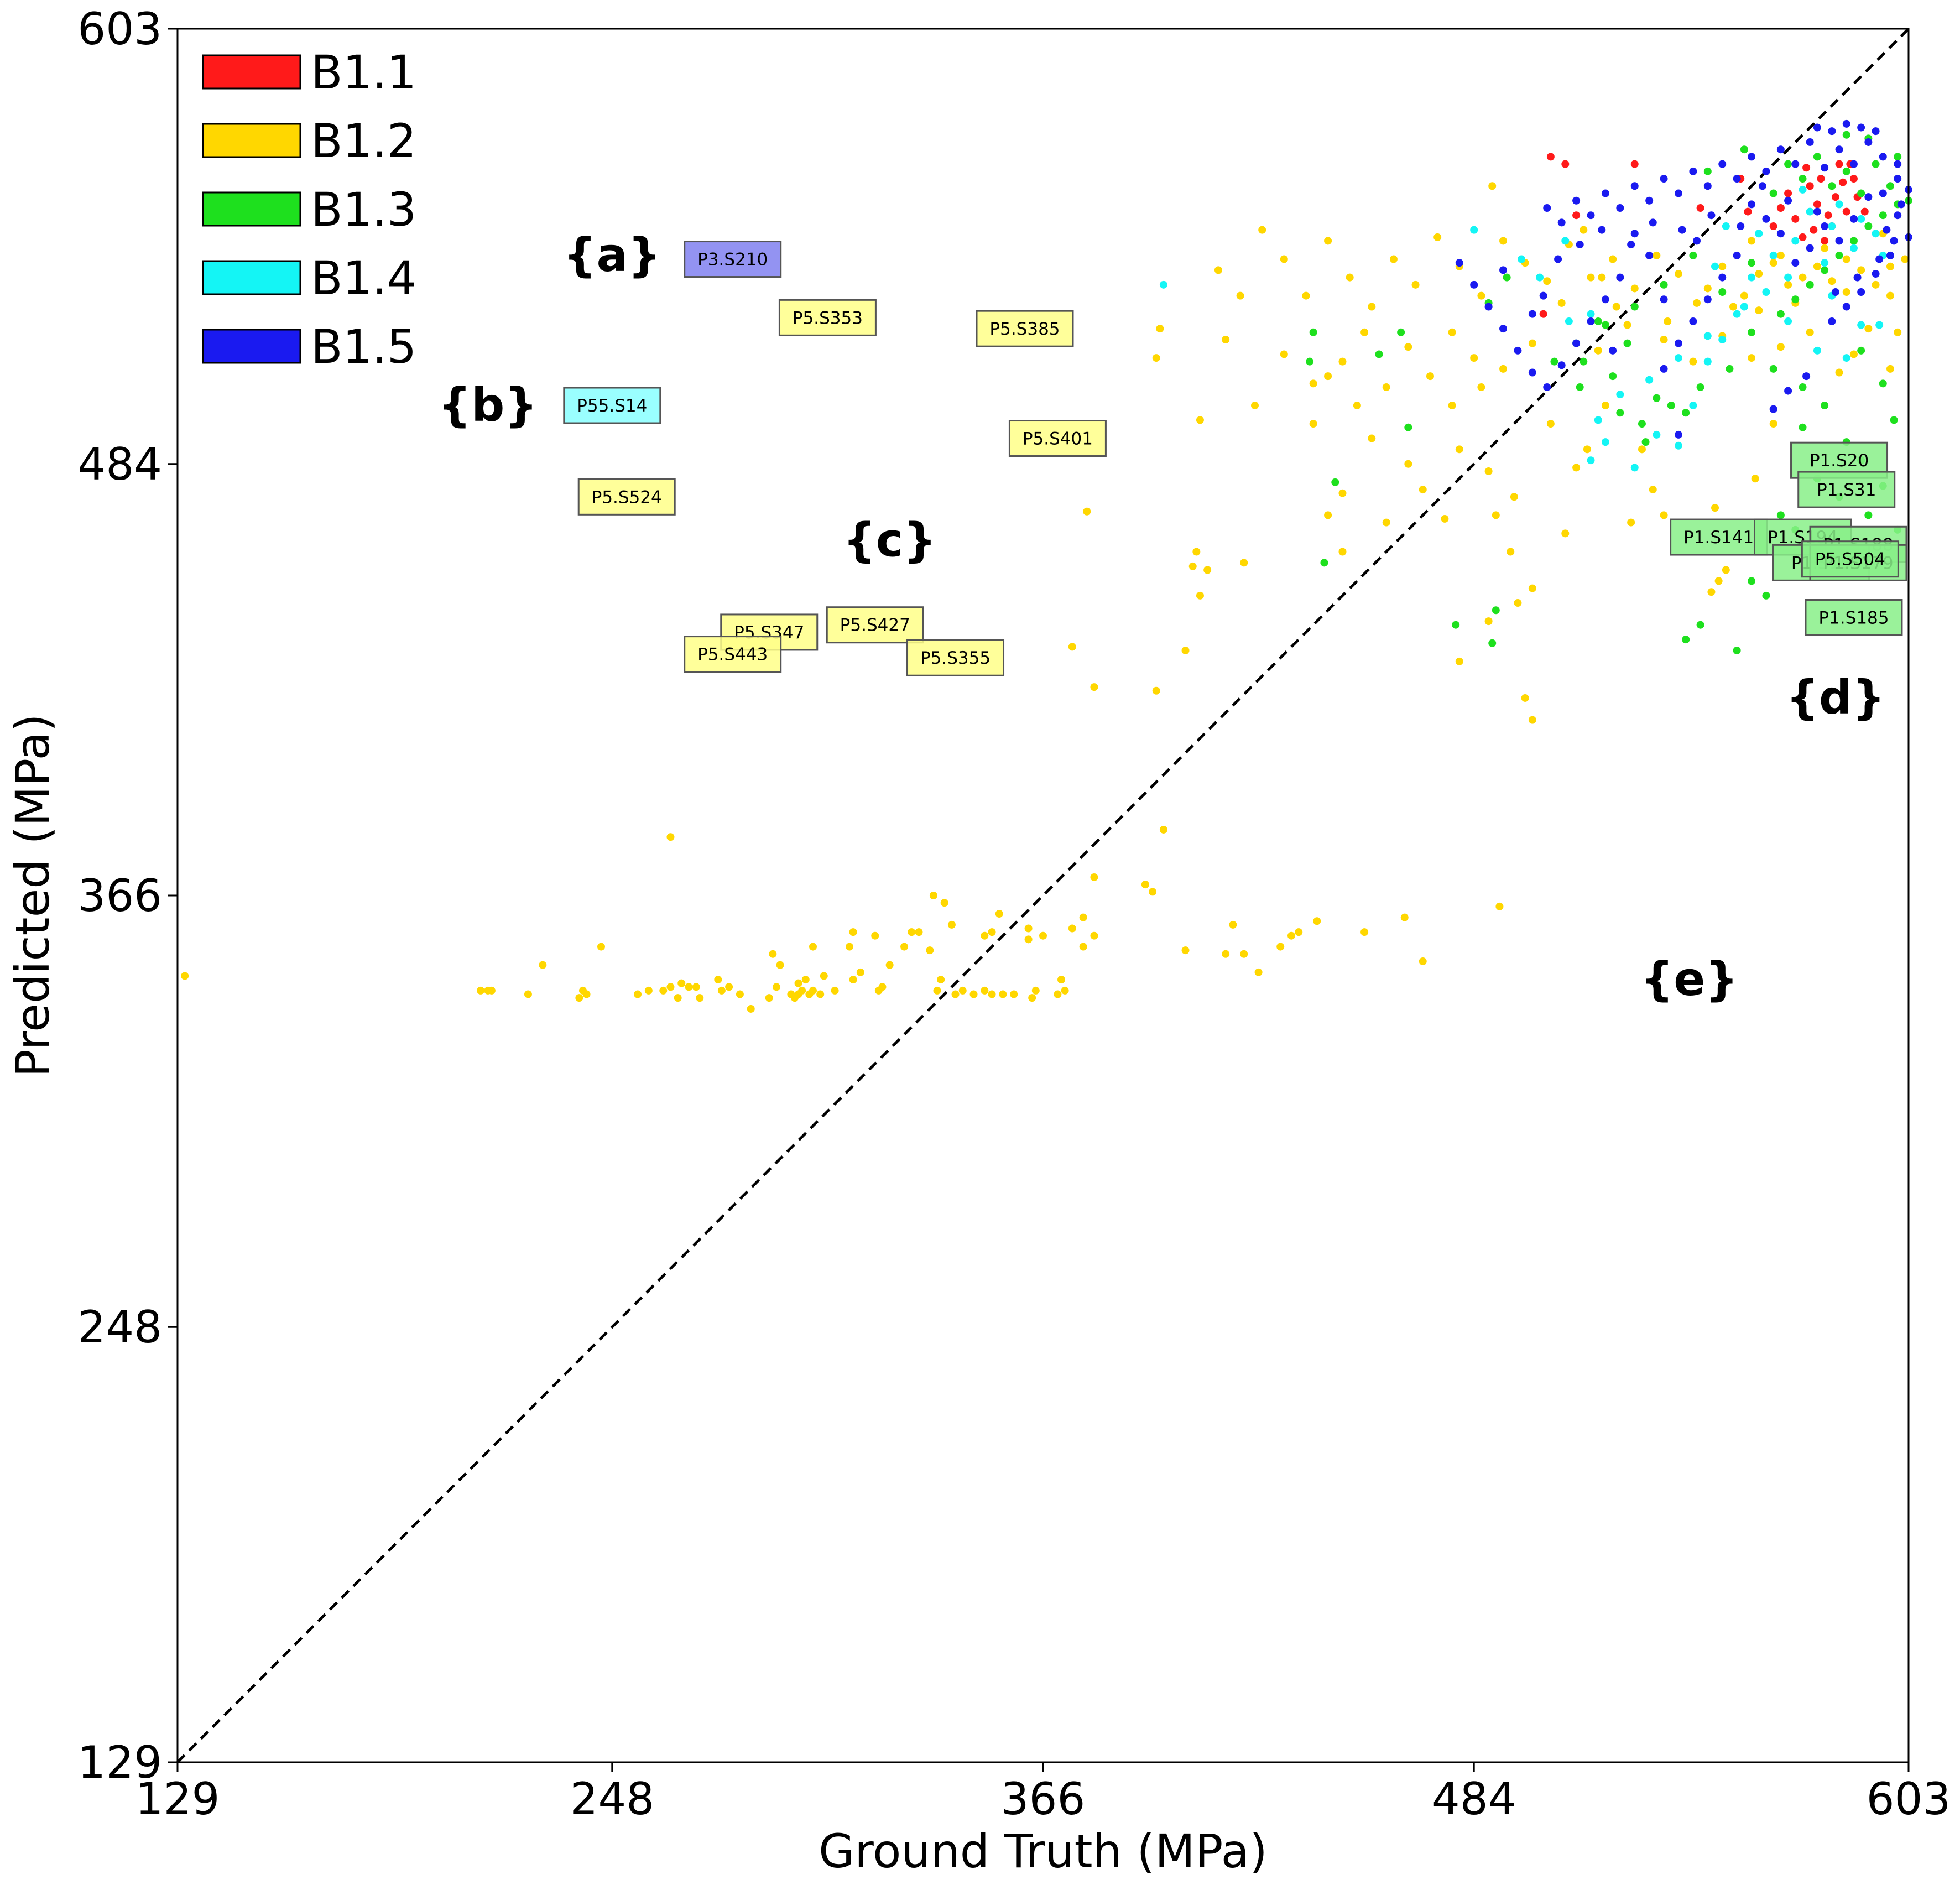 The width and height of the screenshot is (1960, 1890). I want to click on y-tick-label: 248, so click(119, 1327).